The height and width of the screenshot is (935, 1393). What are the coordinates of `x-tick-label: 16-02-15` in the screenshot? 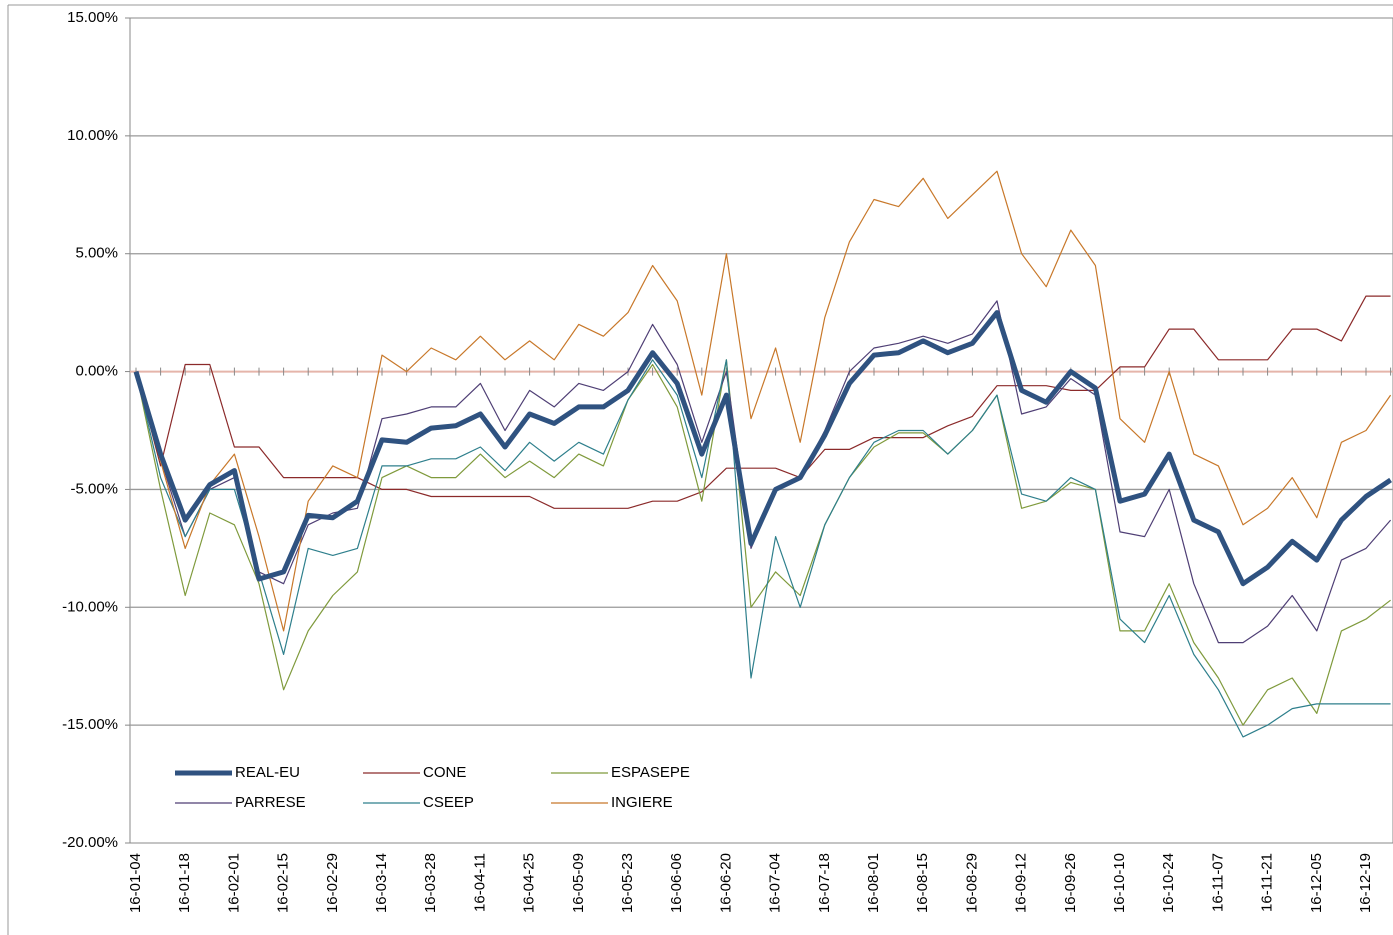 It's located at (283, 883).